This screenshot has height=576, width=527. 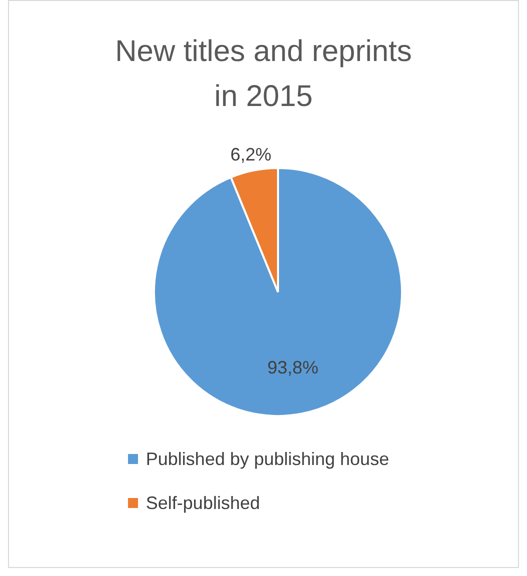 I want to click on chart-title: New titles and reprints in 2015, so click(x=263, y=74).